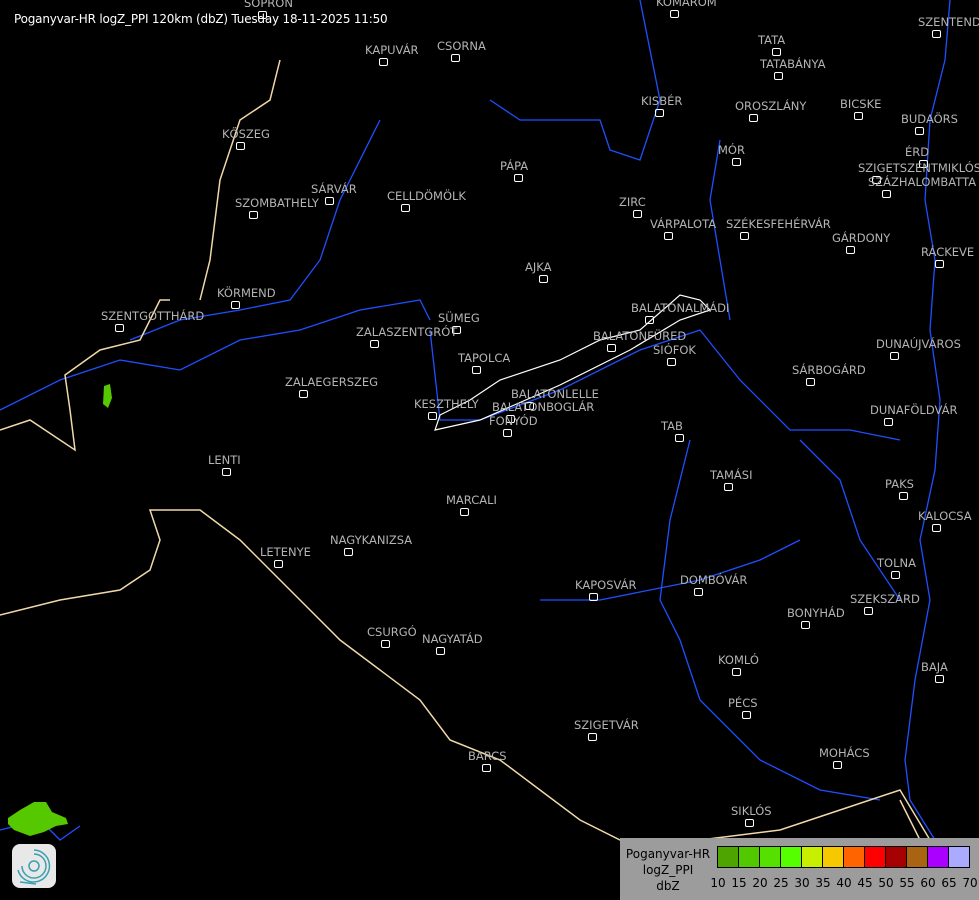  I want to click on city-label: SÁRVÁR, so click(334, 189).